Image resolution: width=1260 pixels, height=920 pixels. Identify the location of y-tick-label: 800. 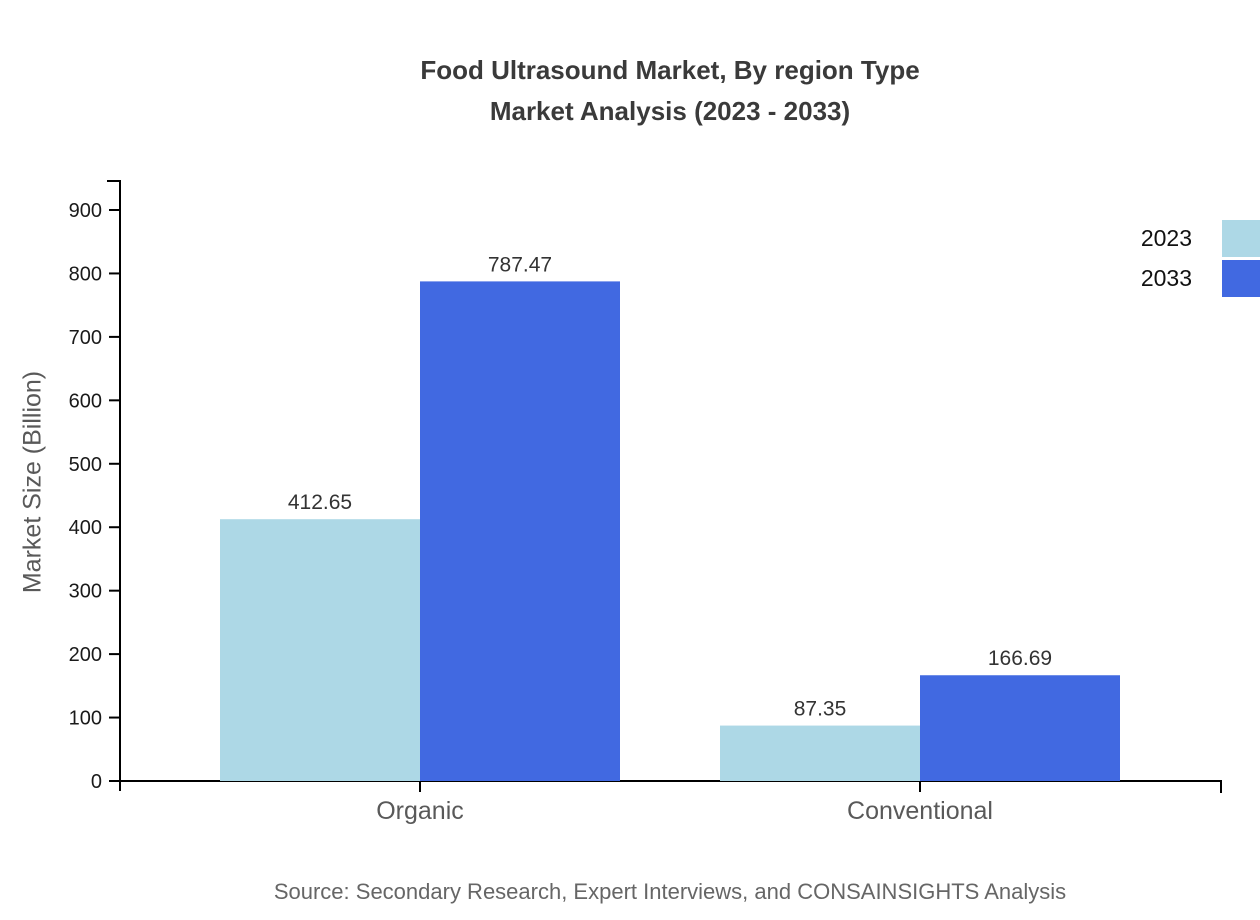
(85, 274).